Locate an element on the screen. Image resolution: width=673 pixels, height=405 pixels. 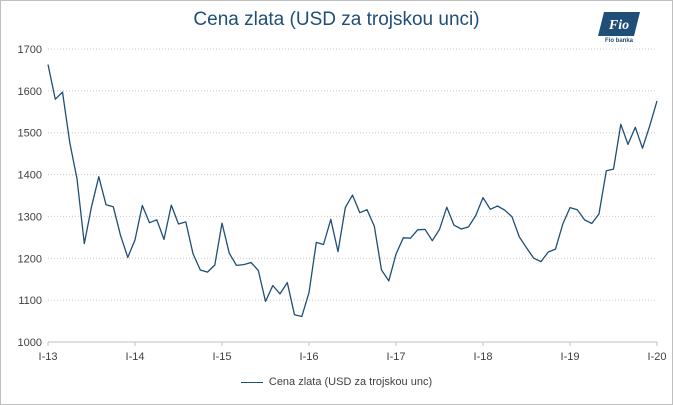
y-tick-label: 1100 is located at coordinates (30, 301).